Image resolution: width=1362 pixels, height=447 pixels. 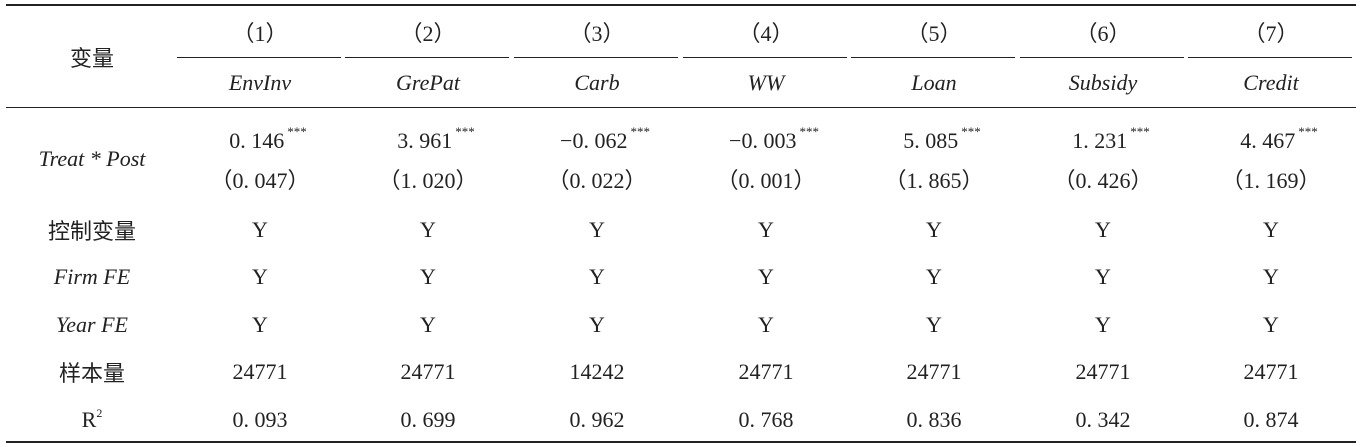 What do you see at coordinates (260, 82) in the screenshot?
I see `column-name: EnvInv` at bounding box center [260, 82].